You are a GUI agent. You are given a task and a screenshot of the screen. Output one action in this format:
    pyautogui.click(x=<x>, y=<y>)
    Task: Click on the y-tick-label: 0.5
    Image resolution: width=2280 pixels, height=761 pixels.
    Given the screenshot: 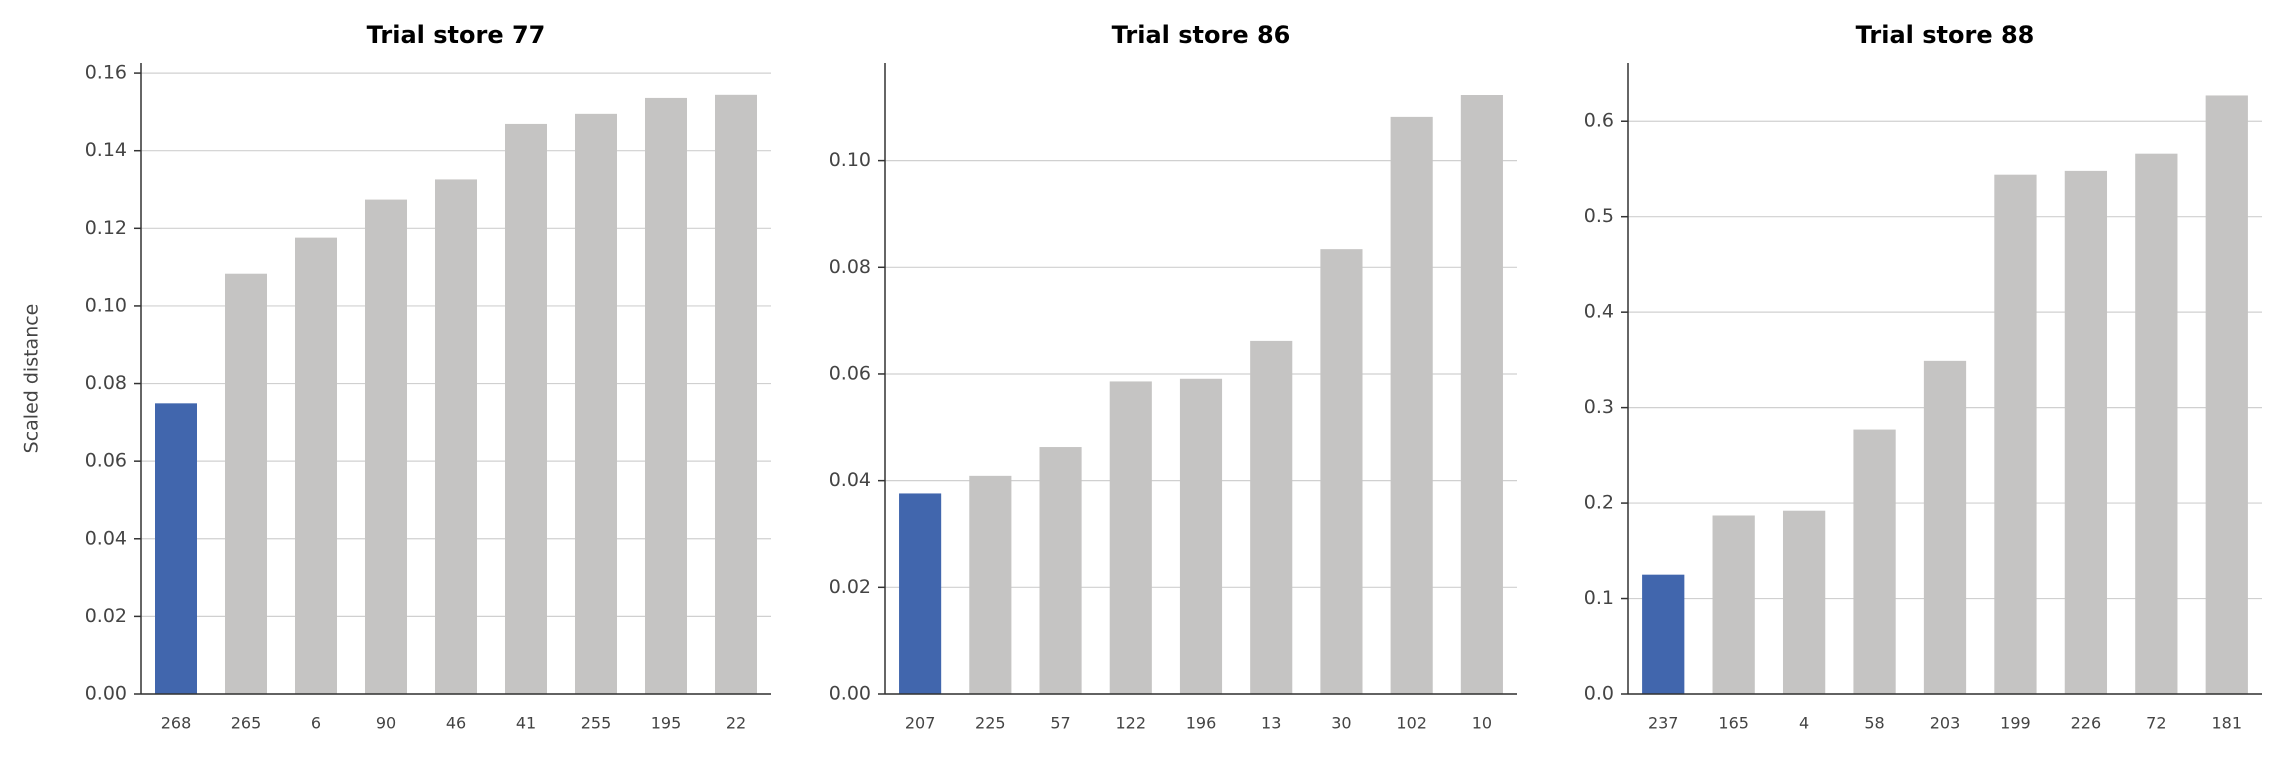 What is the action you would take?
    pyautogui.click(x=1599, y=216)
    